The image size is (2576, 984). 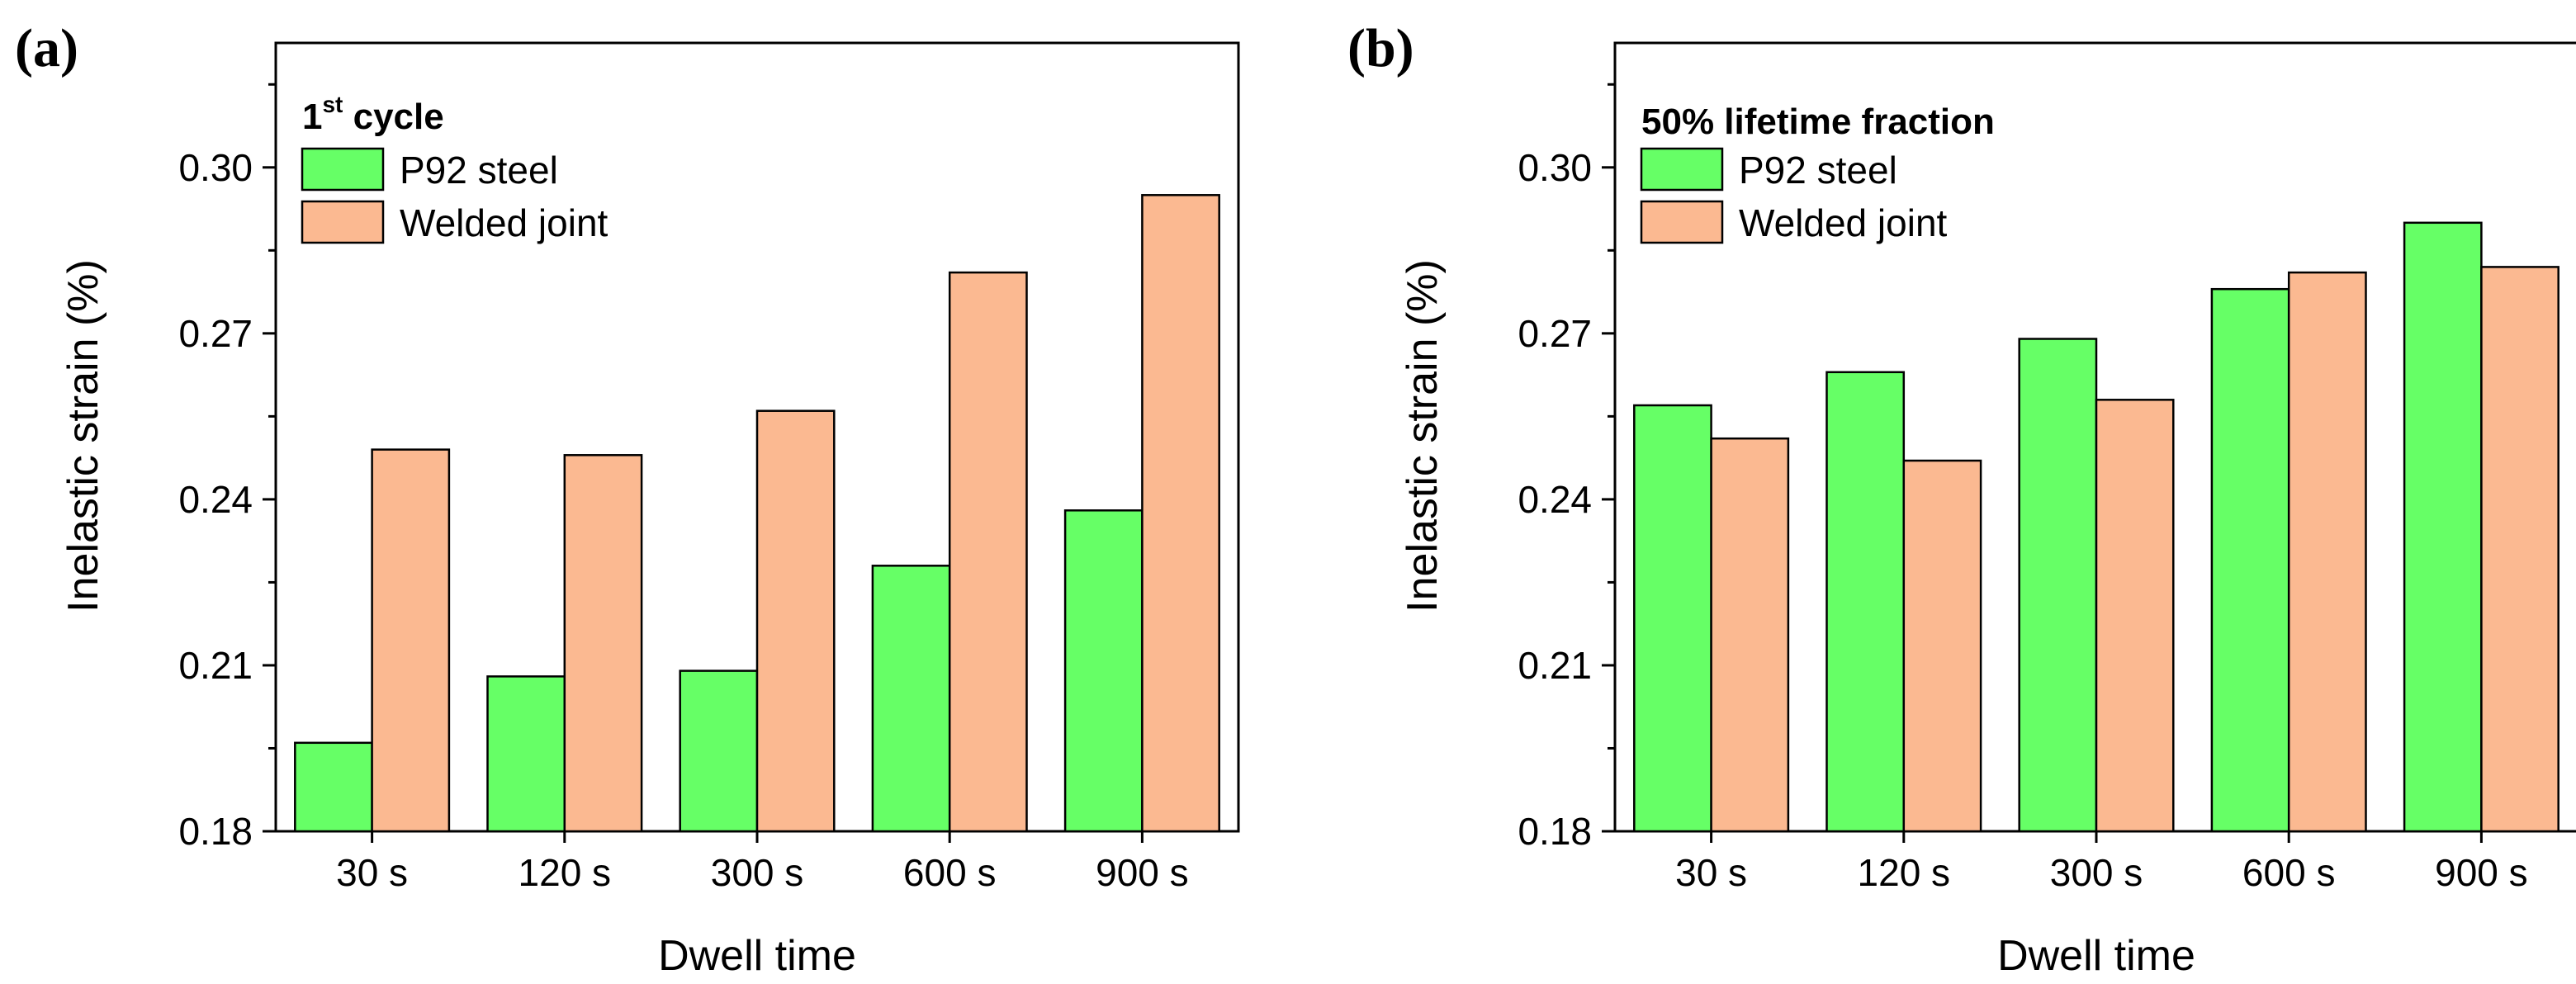 I want to click on y-ticks-a: 0.18 0.21 0.24 0.27 0.30, so click(x=227, y=468).